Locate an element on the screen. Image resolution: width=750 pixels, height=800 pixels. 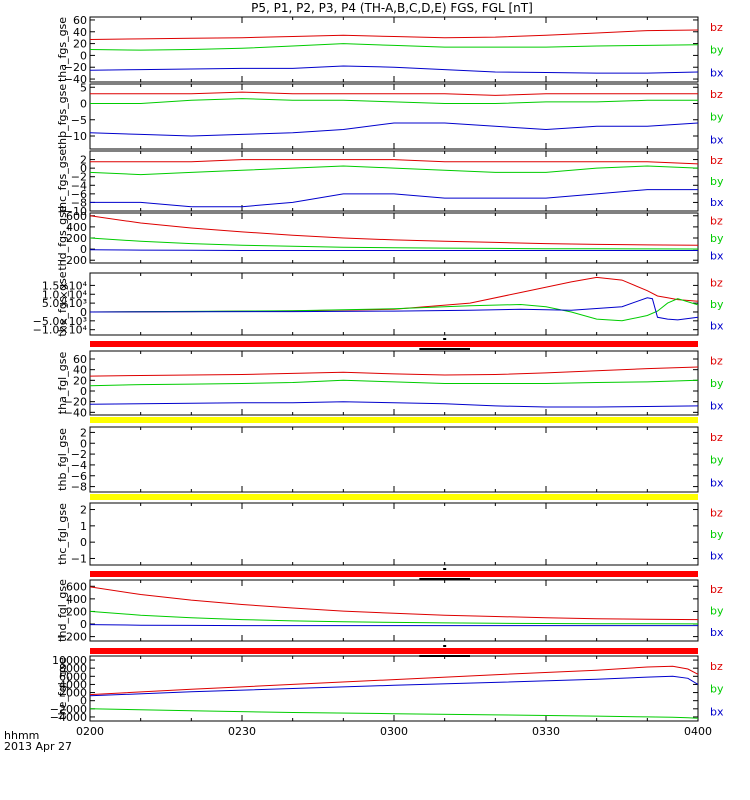
y-axis-label: thb_fgl_gse is located at coordinates (62, 459).